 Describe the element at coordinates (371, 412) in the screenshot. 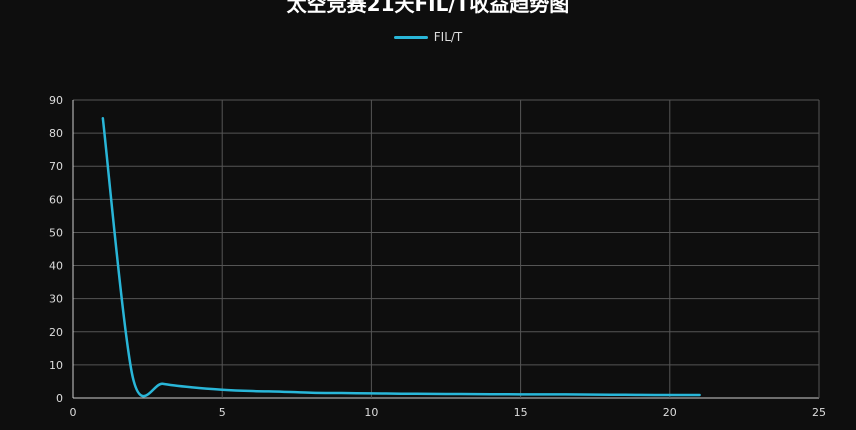

I see `x-tick-label: 10` at that location.